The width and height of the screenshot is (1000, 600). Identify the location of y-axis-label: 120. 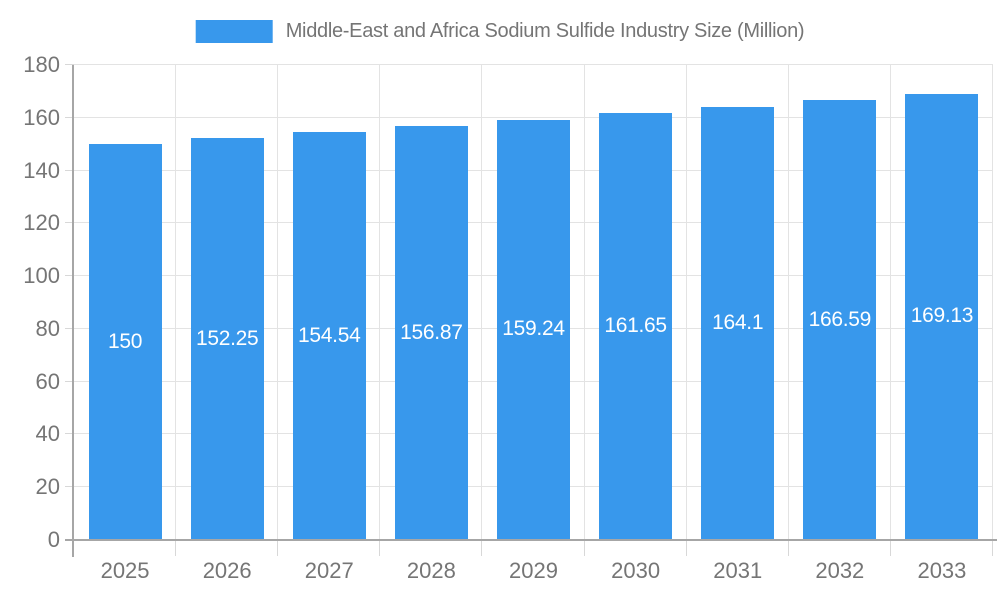
(41, 223).